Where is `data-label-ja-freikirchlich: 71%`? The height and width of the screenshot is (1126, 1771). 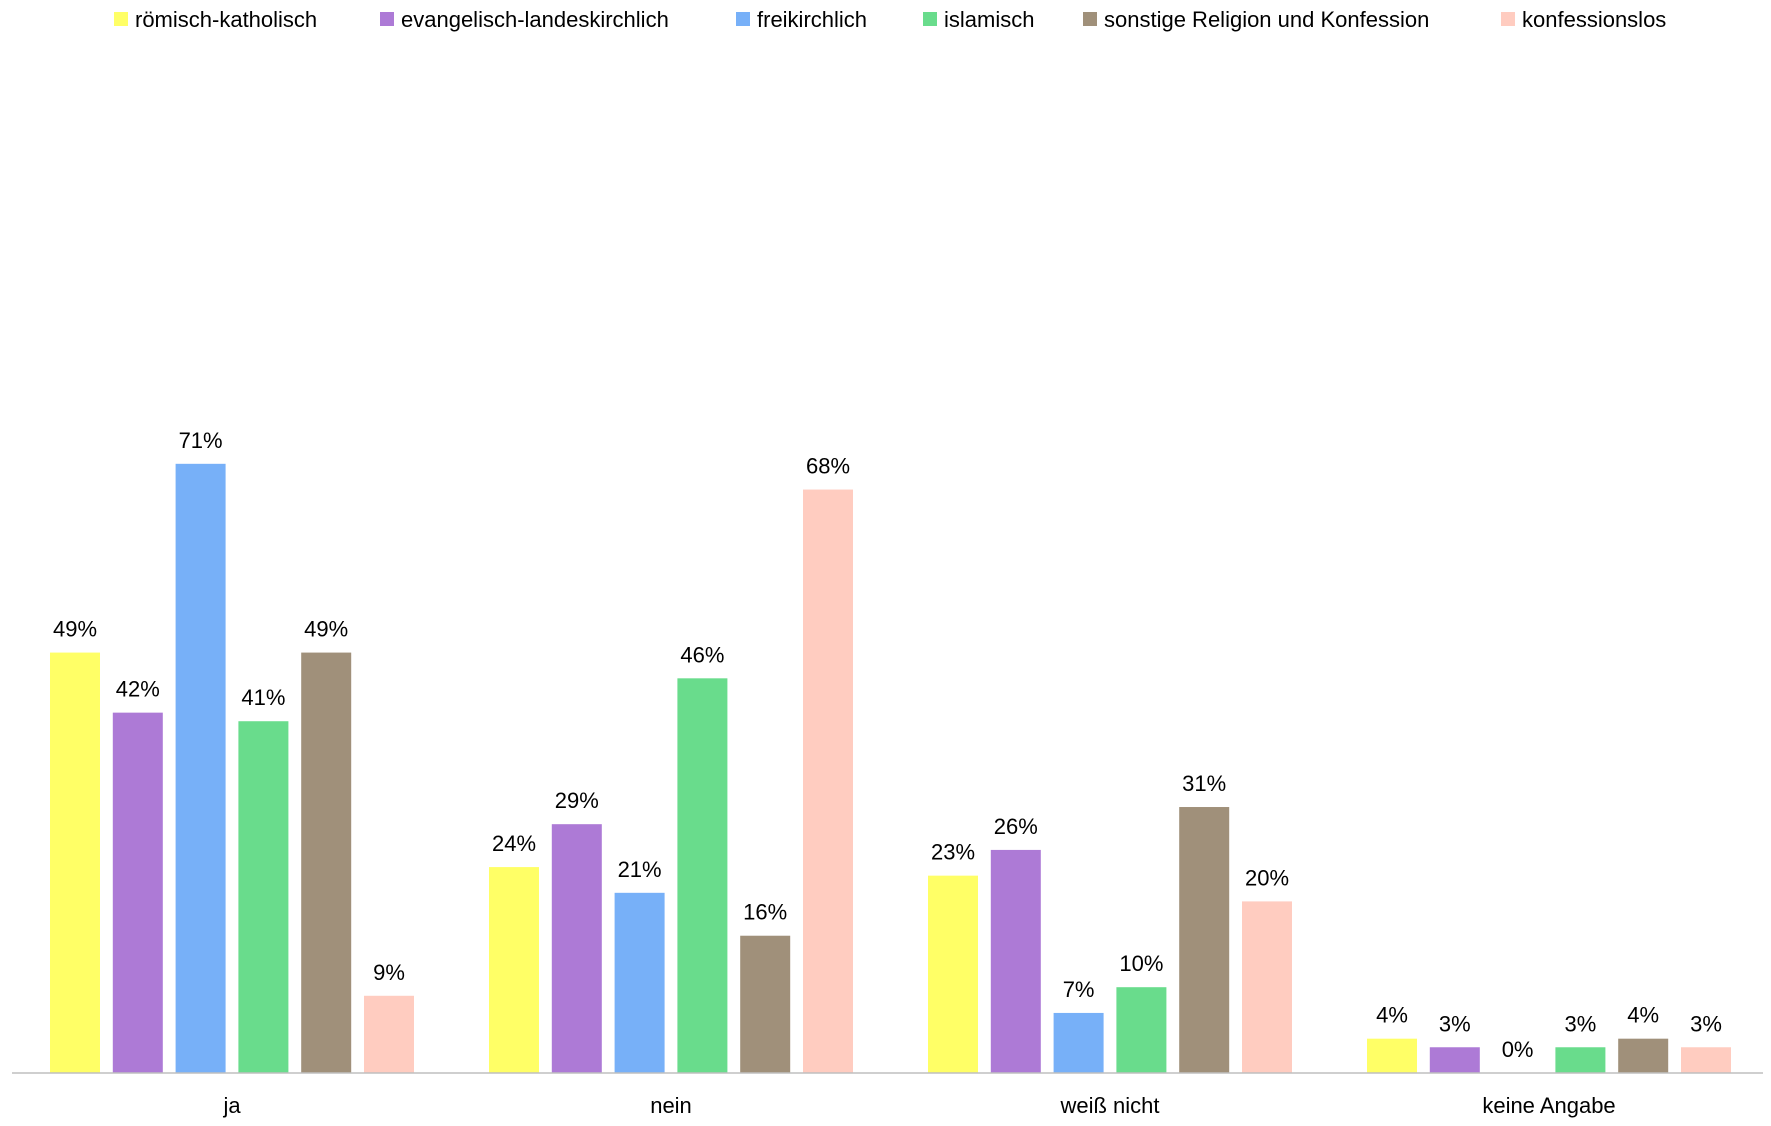 data-label-ja-freikirchlich: 71% is located at coordinates (201, 440).